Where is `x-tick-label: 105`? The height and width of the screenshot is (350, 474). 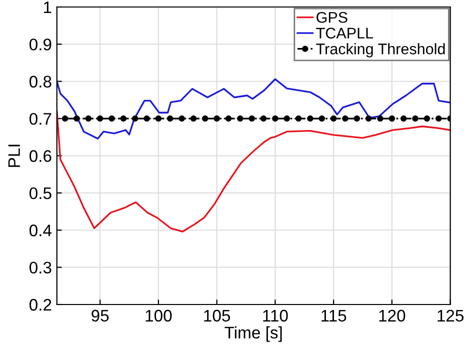 x-tick-label: 105 is located at coordinates (217, 316).